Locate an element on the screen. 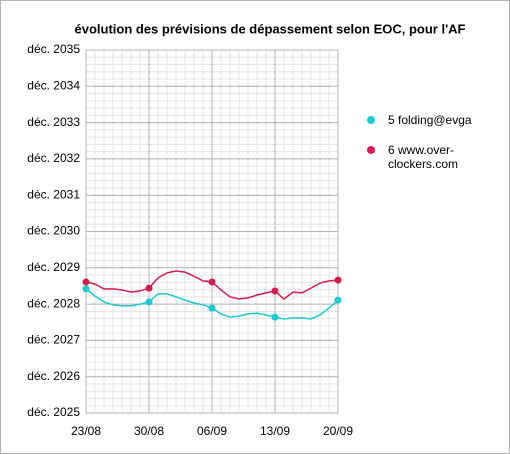  y-tick-label: déc. 2033 is located at coordinates (53, 122).